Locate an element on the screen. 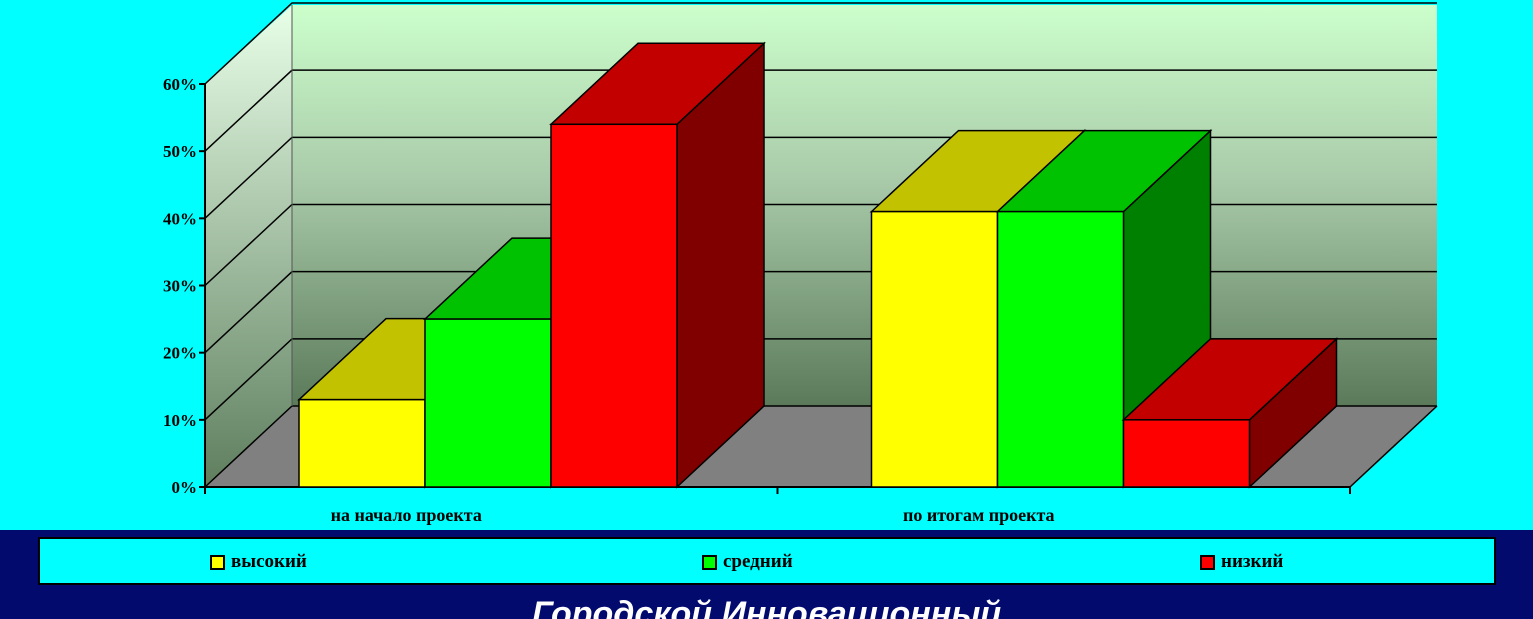 The image size is (1533, 619). footer-title: Городской Инновационный is located at coordinates (766, 607).